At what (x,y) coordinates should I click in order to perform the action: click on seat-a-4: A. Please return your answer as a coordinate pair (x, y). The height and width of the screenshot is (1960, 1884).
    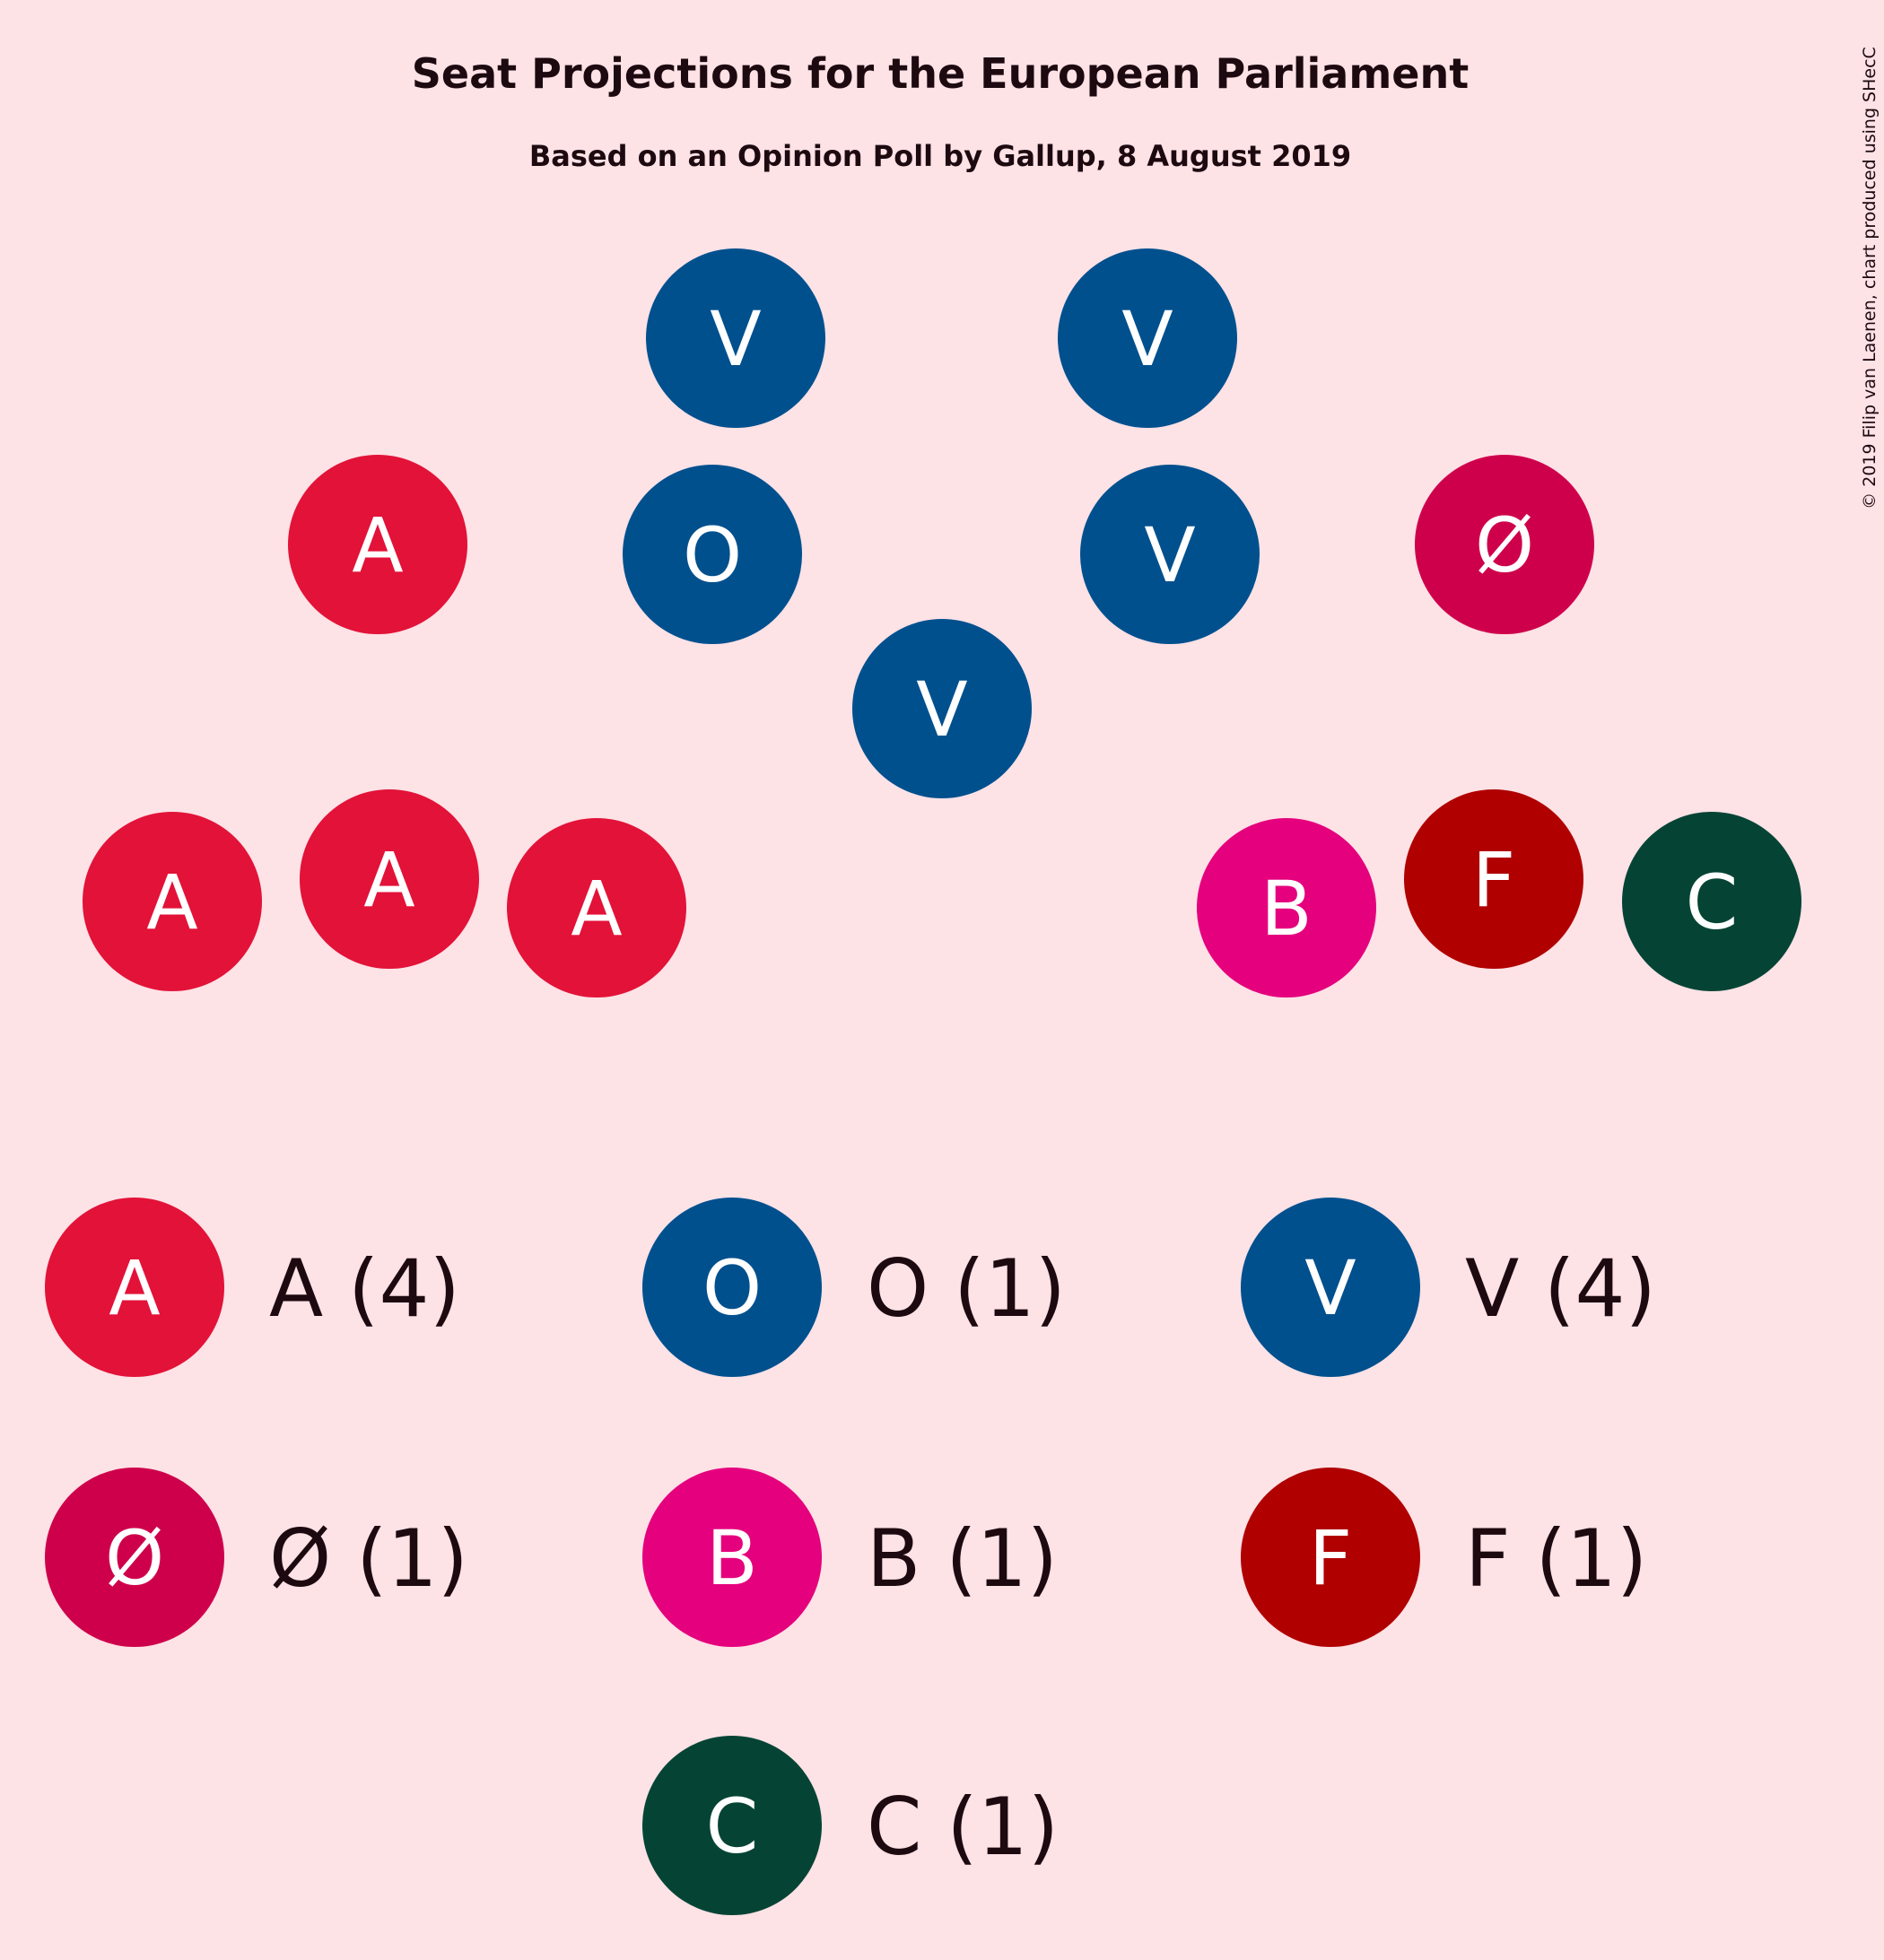
    Looking at the image, I should click on (377, 545).